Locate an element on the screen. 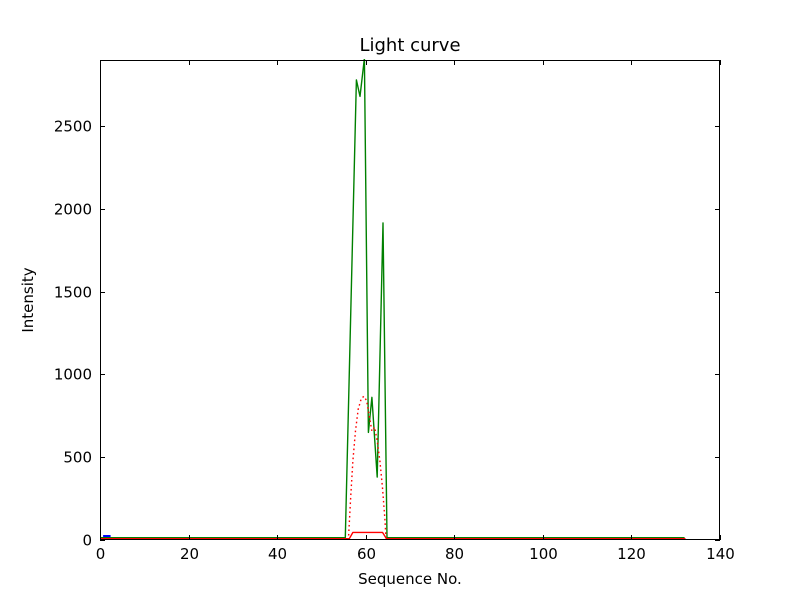  chart-title: Light curve is located at coordinates (409, 45).